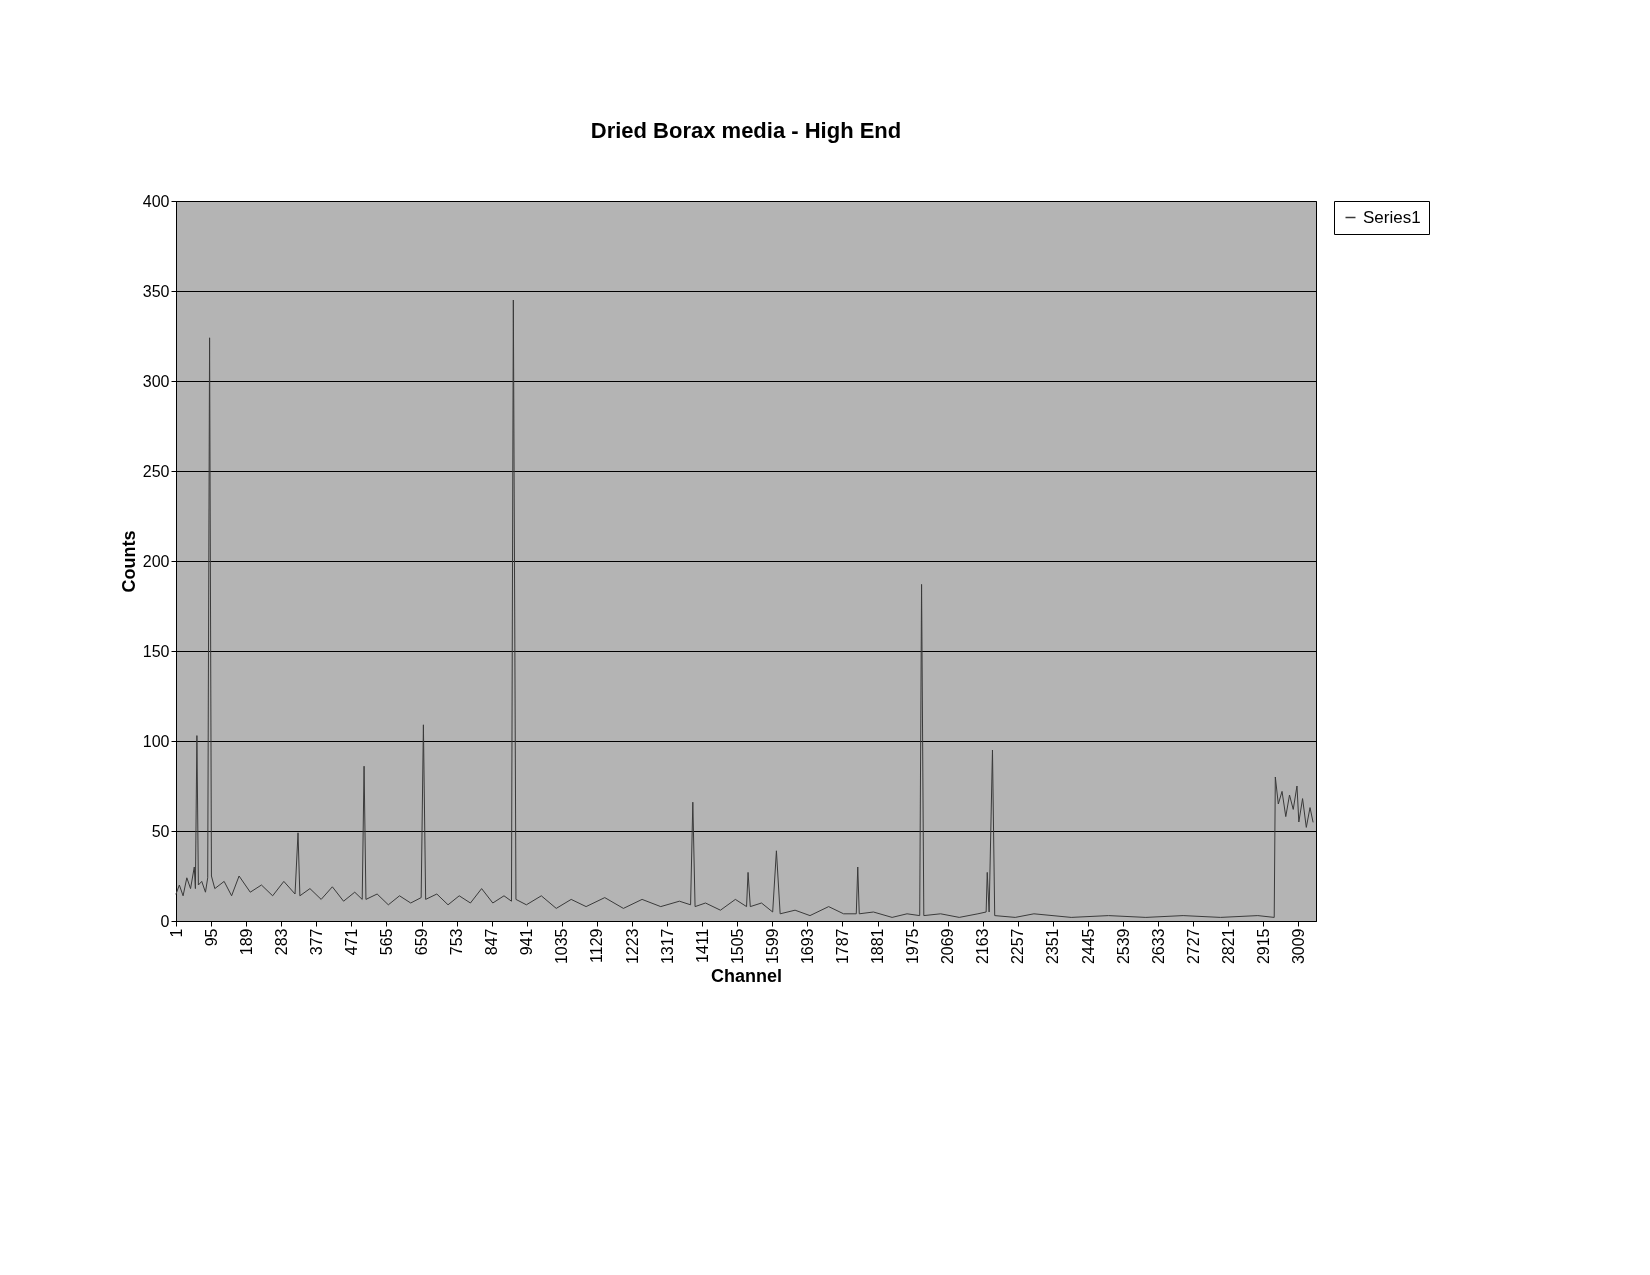  What do you see at coordinates (128, 561) in the screenshot?
I see `y-axis-title: Counts` at bounding box center [128, 561].